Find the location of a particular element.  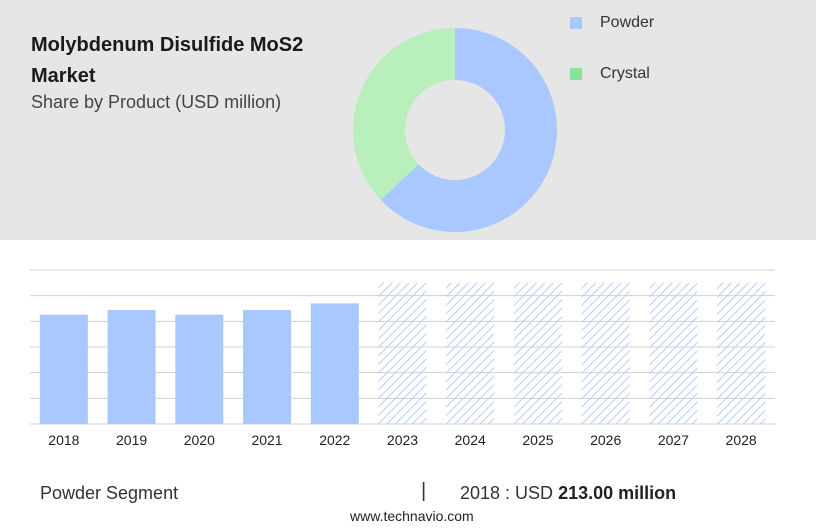

x-tick-label-2021: 2021 is located at coordinates (266, 440).